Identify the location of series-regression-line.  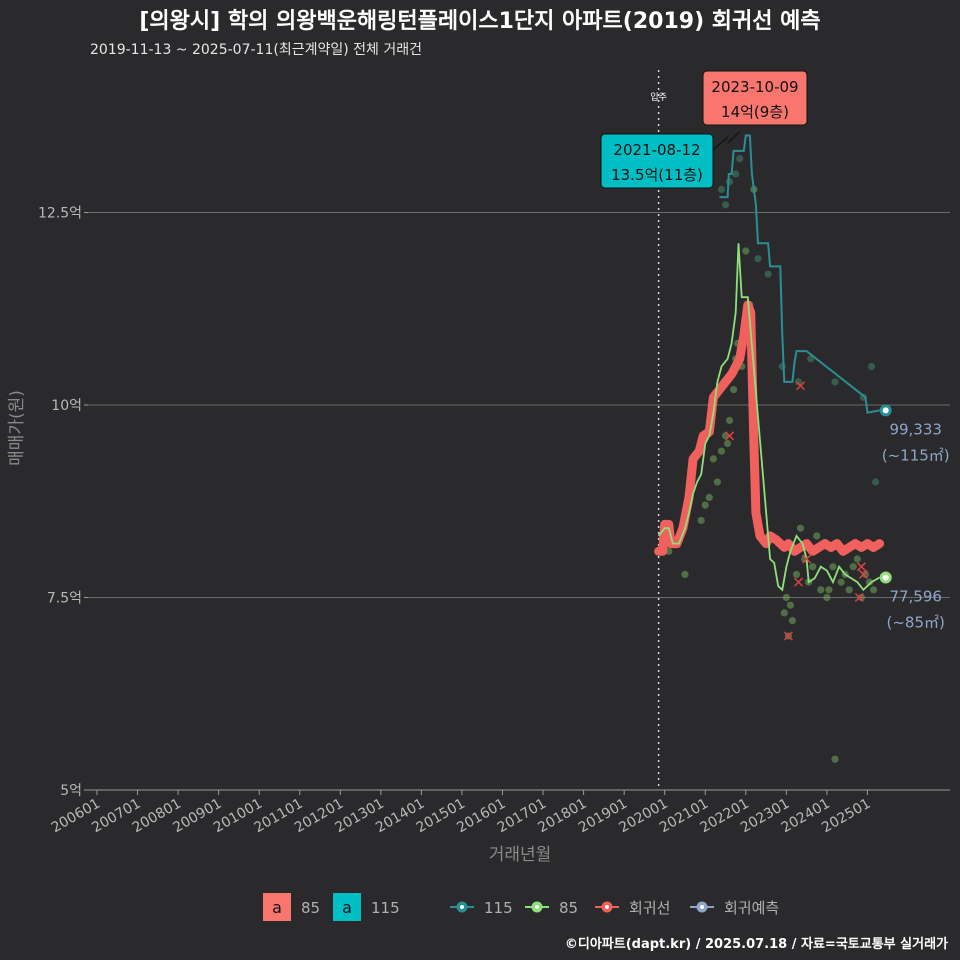
(769, 428).